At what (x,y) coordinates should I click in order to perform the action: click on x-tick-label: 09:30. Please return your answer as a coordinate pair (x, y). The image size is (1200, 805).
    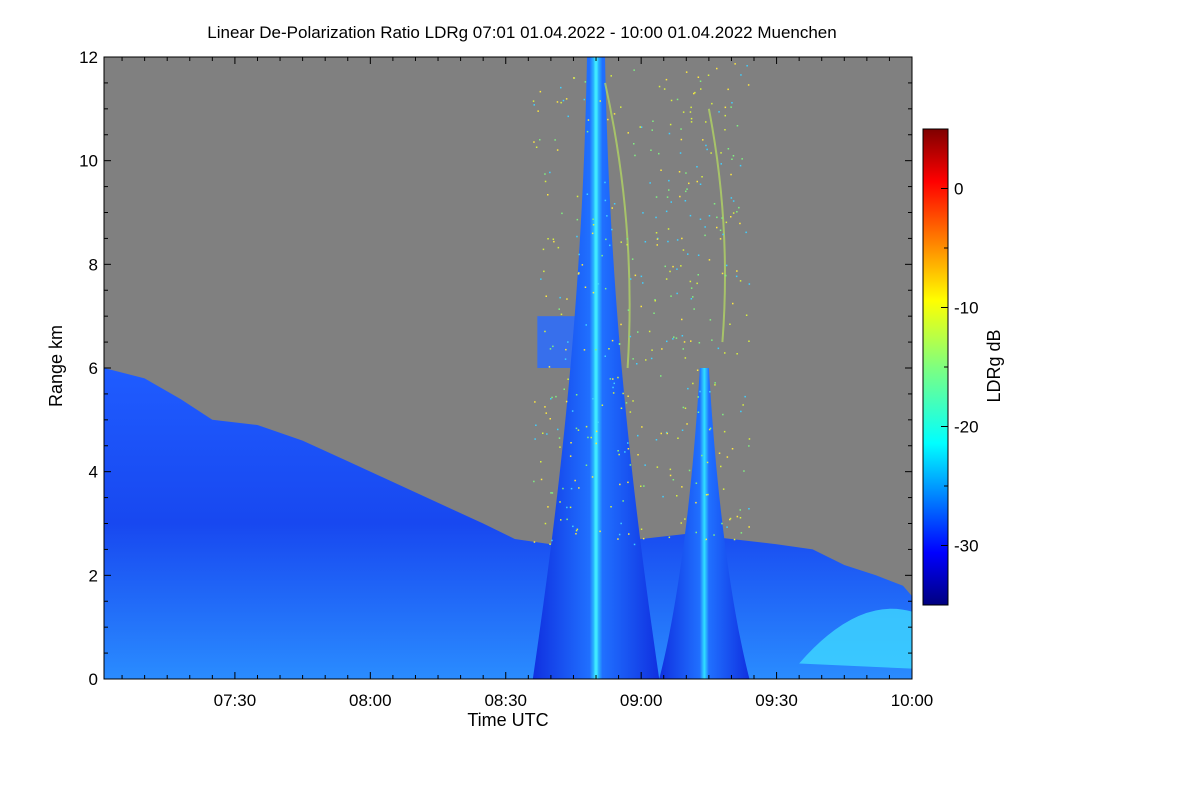
    Looking at the image, I should click on (776, 700).